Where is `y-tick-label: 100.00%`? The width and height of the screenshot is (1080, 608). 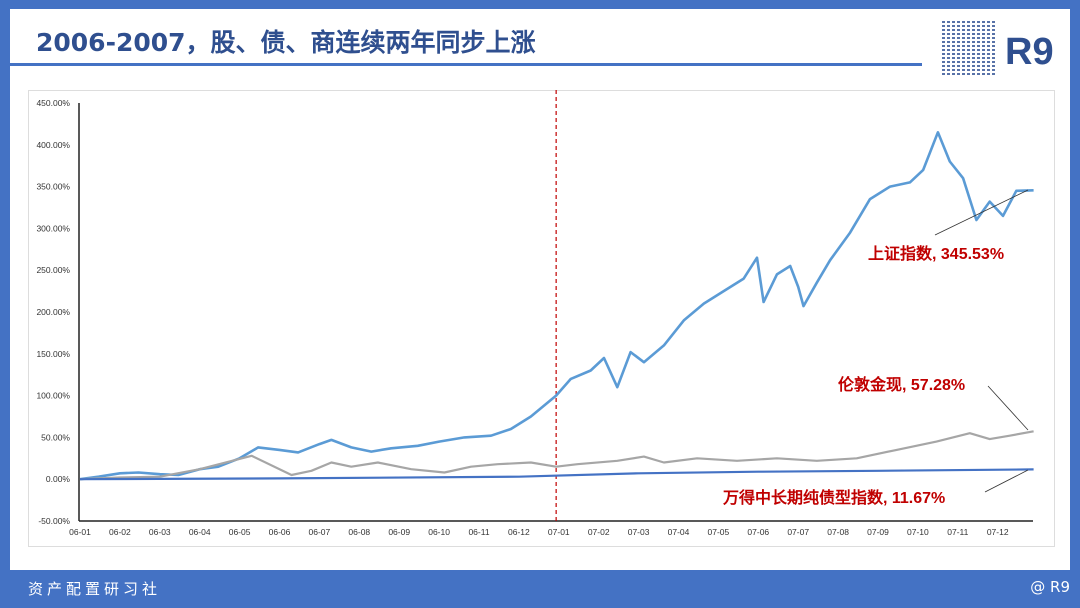
y-tick-label: 100.00% is located at coordinates (53, 396).